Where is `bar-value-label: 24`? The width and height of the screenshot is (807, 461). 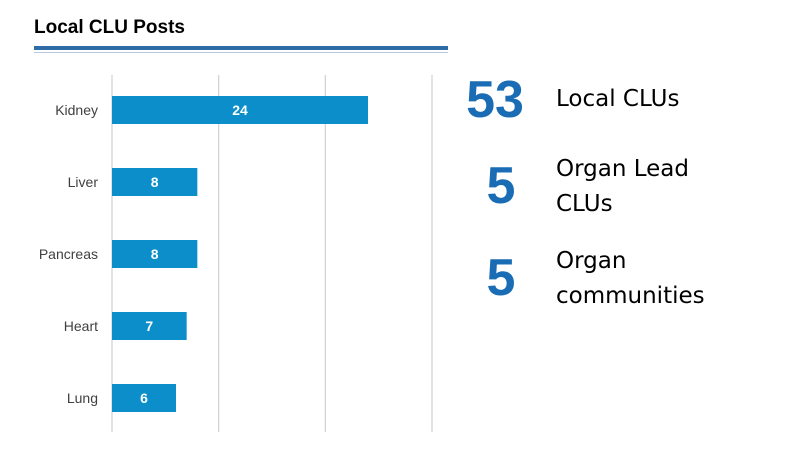
bar-value-label: 24 is located at coordinates (240, 110).